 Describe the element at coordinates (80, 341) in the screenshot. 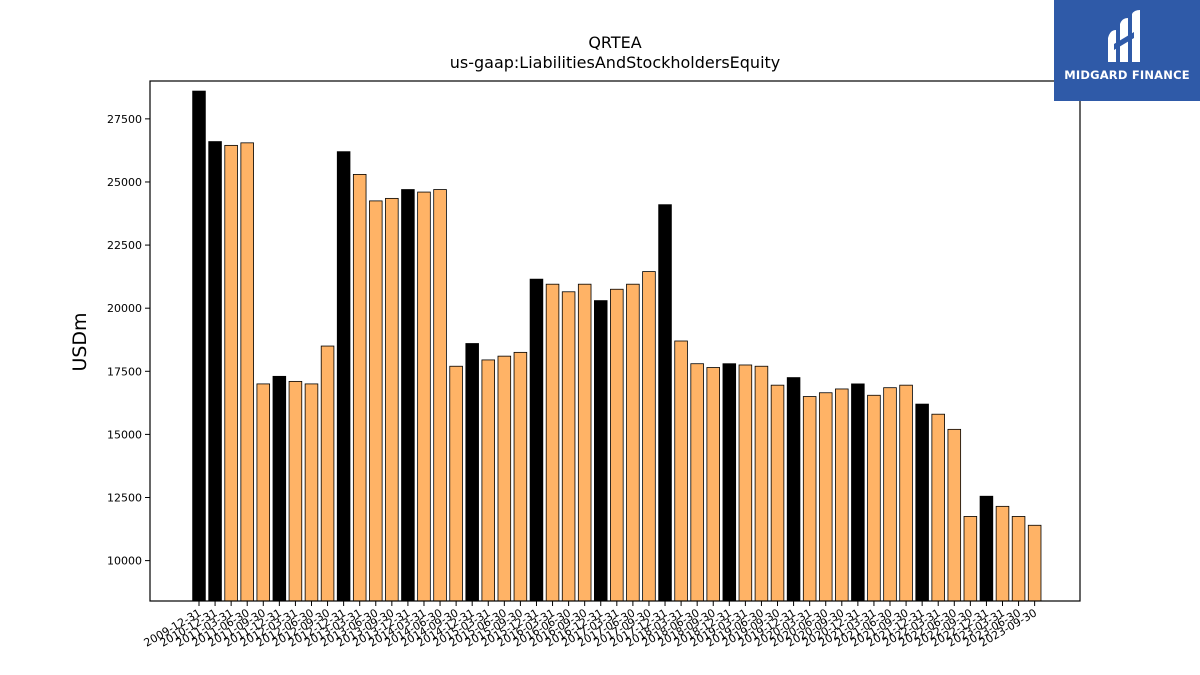

I see `y-axis-label: USDm` at that location.